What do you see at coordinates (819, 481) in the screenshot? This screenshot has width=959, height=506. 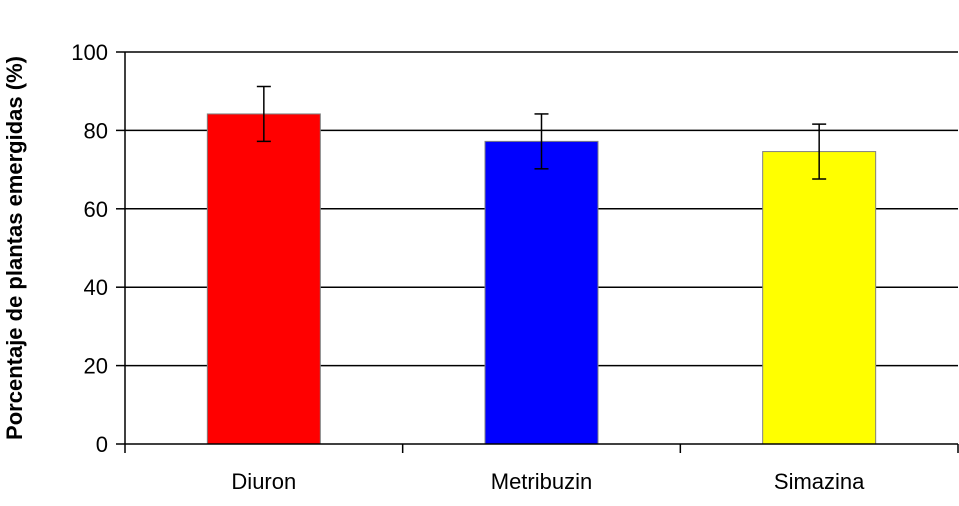 I see `x-category-label: Simazina` at bounding box center [819, 481].